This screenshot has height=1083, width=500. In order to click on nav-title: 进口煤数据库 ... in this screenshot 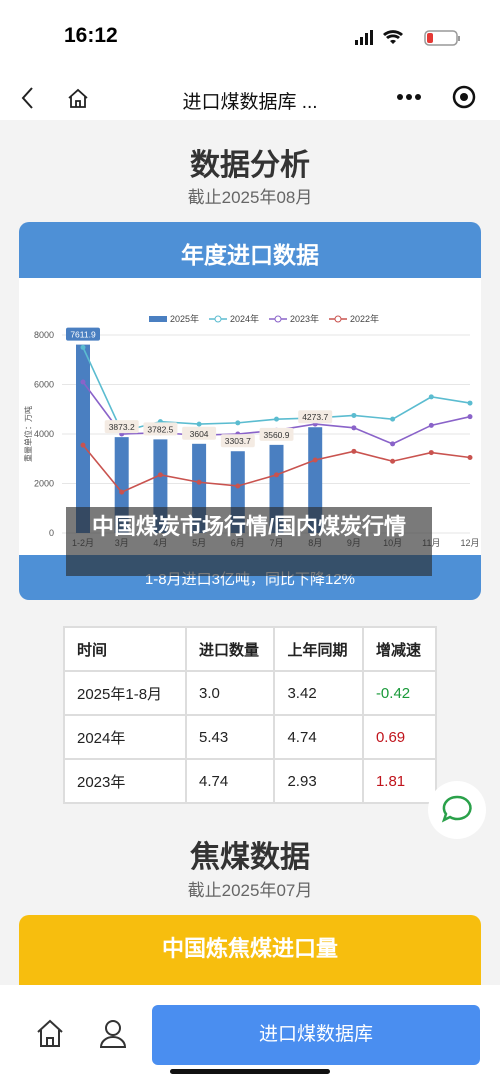, I will do `click(250, 102)`.